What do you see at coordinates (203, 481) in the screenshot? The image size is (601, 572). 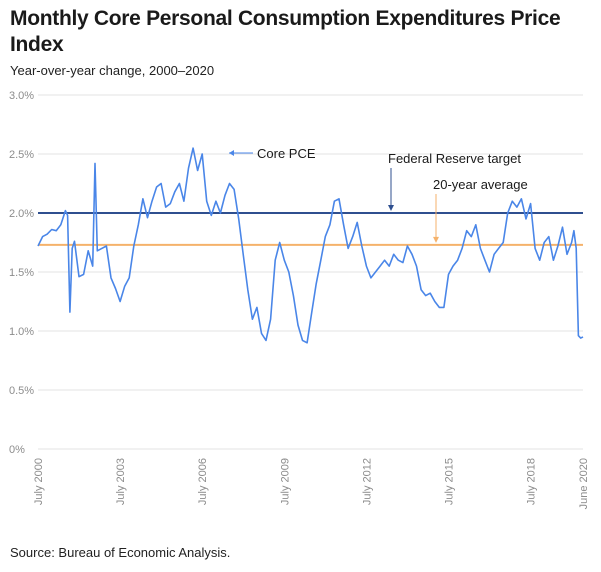 I see `x-tick-label: July 2006` at bounding box center [203, 481].